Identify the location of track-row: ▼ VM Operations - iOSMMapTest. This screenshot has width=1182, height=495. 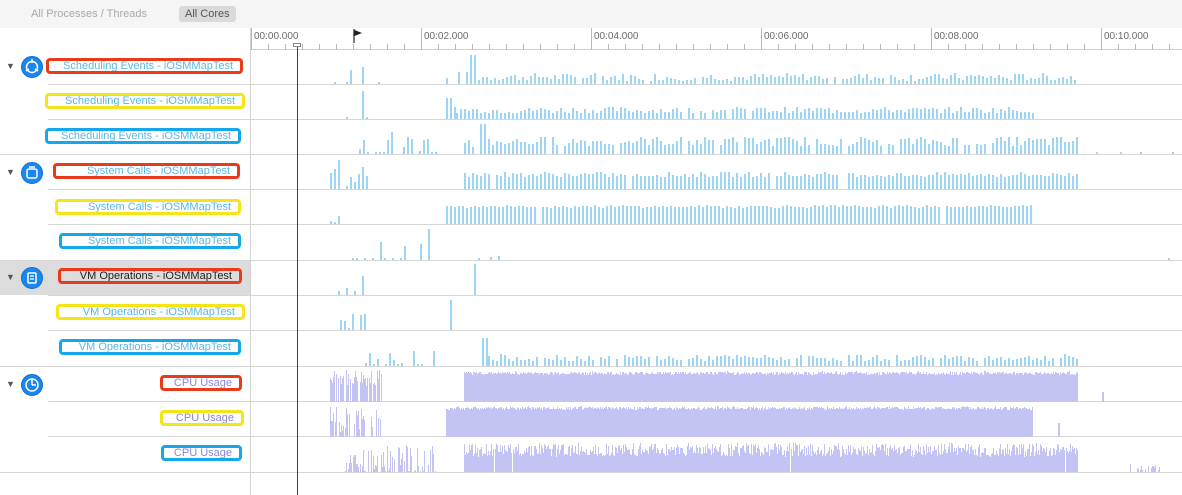
(591, 278).